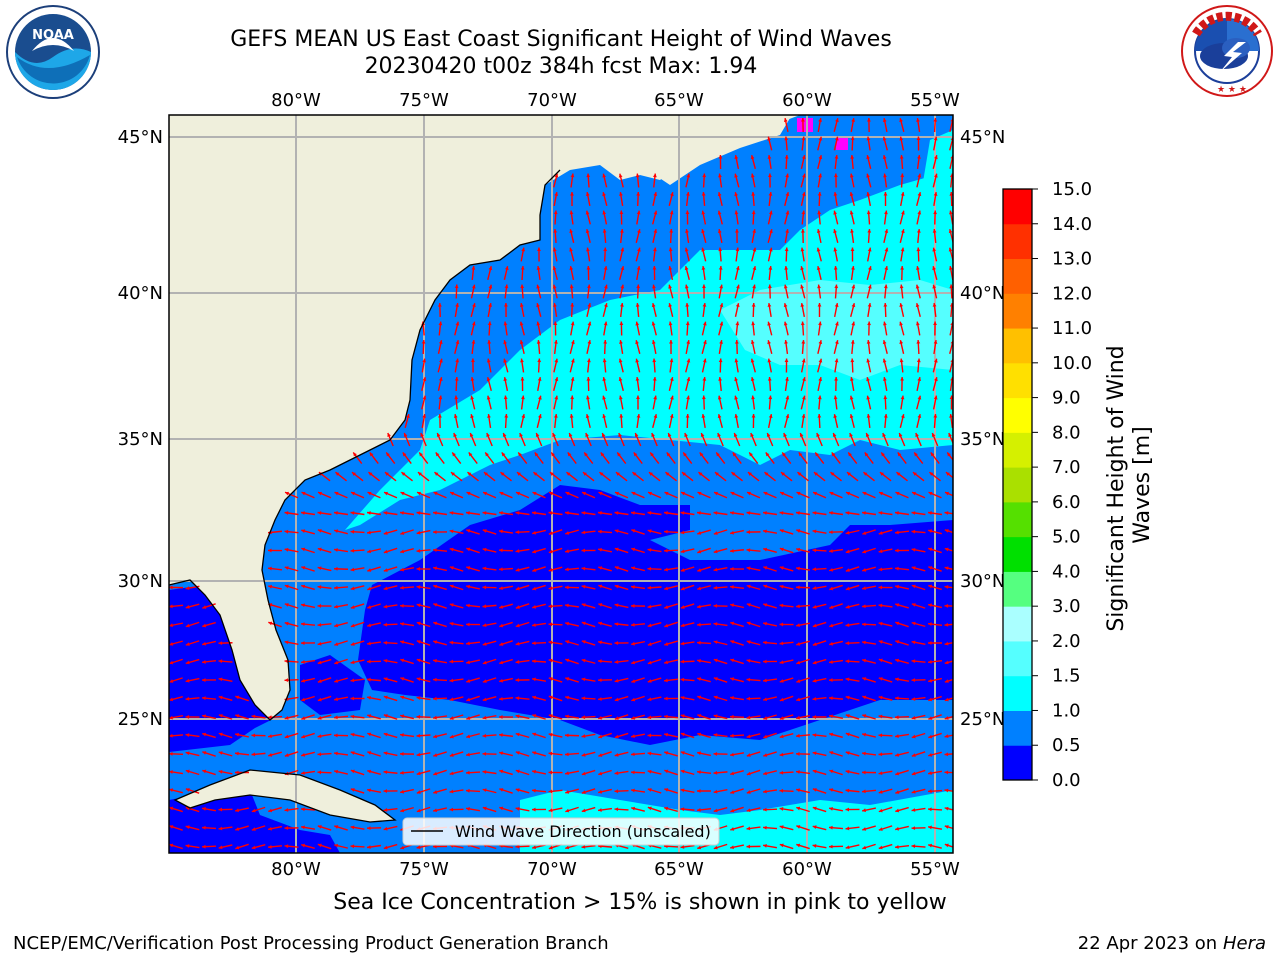 This screenshot has width=1280, height=960. Describe the element at coordinates (1066, 398) in the screenshot. I see `colorbar-tick-label: 9.0` at that location.